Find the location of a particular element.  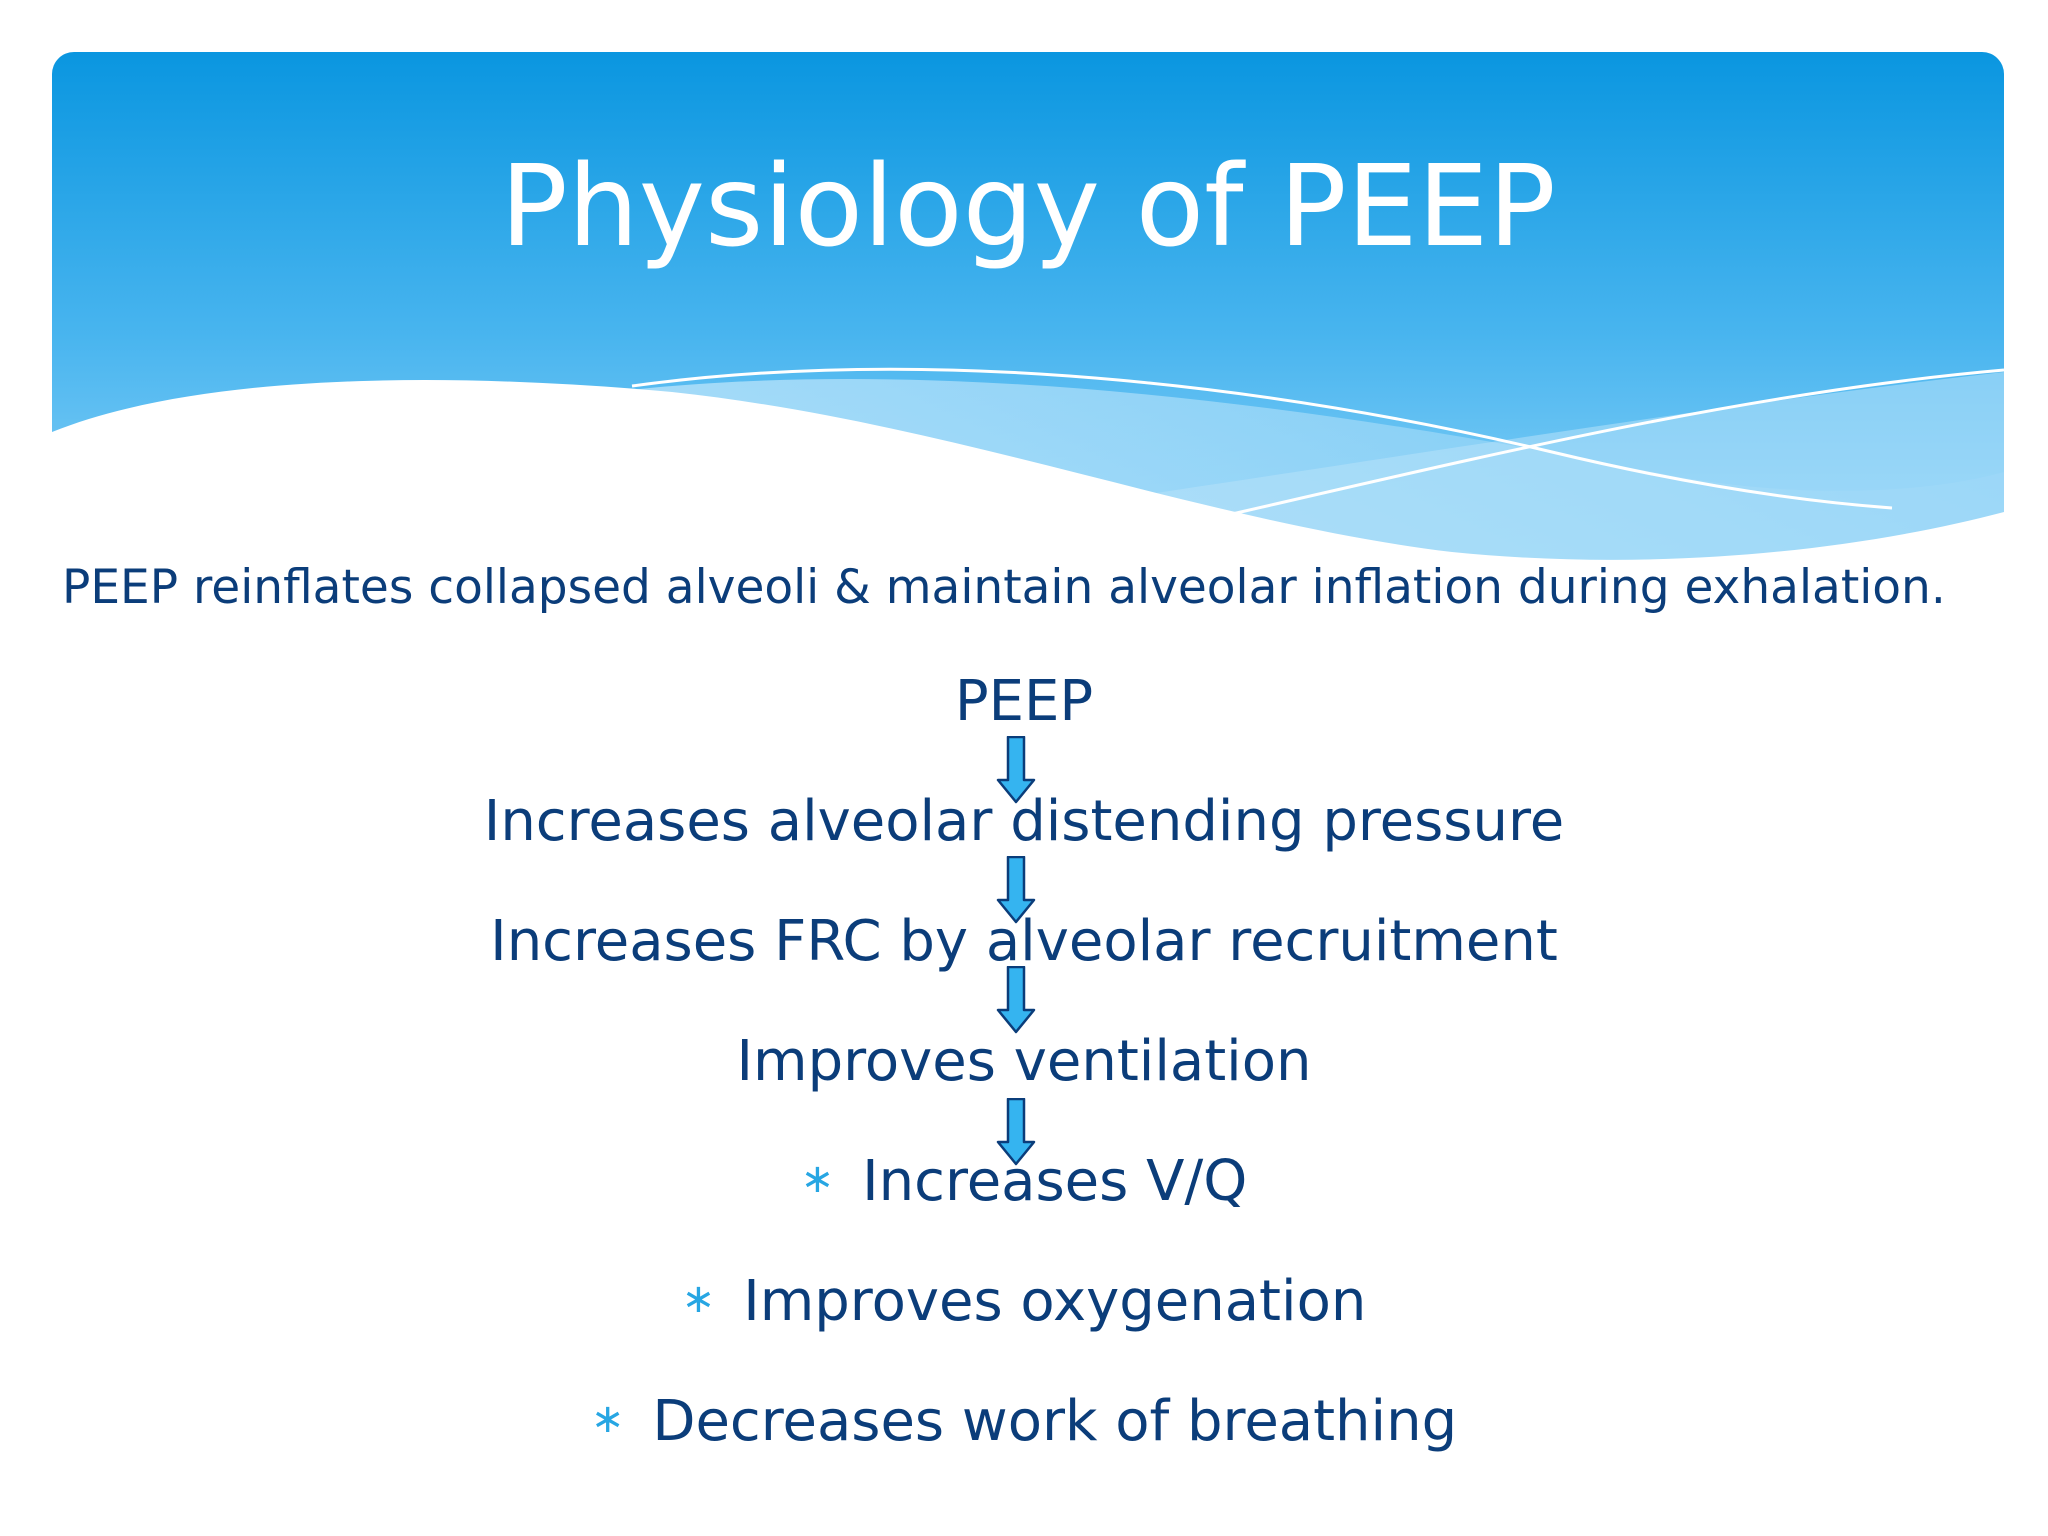

bullet-text: Increases V/Q is located at coordinates (1055, 1181).